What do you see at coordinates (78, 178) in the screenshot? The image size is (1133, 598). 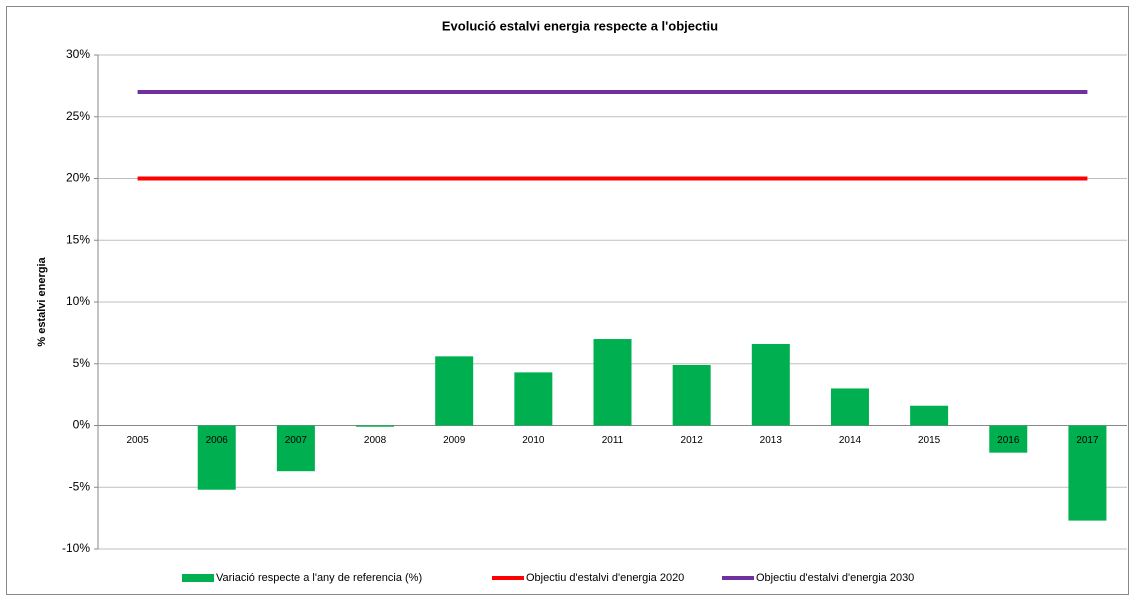 I see `y-tick-label: 20%` at bounding box center [78, 178].